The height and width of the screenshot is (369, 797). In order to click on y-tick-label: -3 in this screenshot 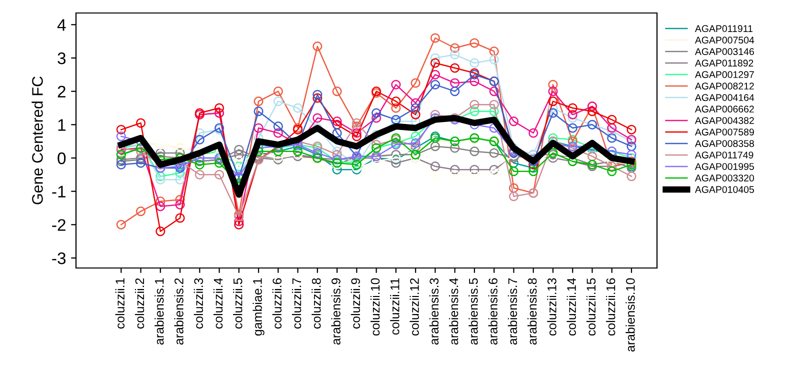, I will do `click(59, 258)`.